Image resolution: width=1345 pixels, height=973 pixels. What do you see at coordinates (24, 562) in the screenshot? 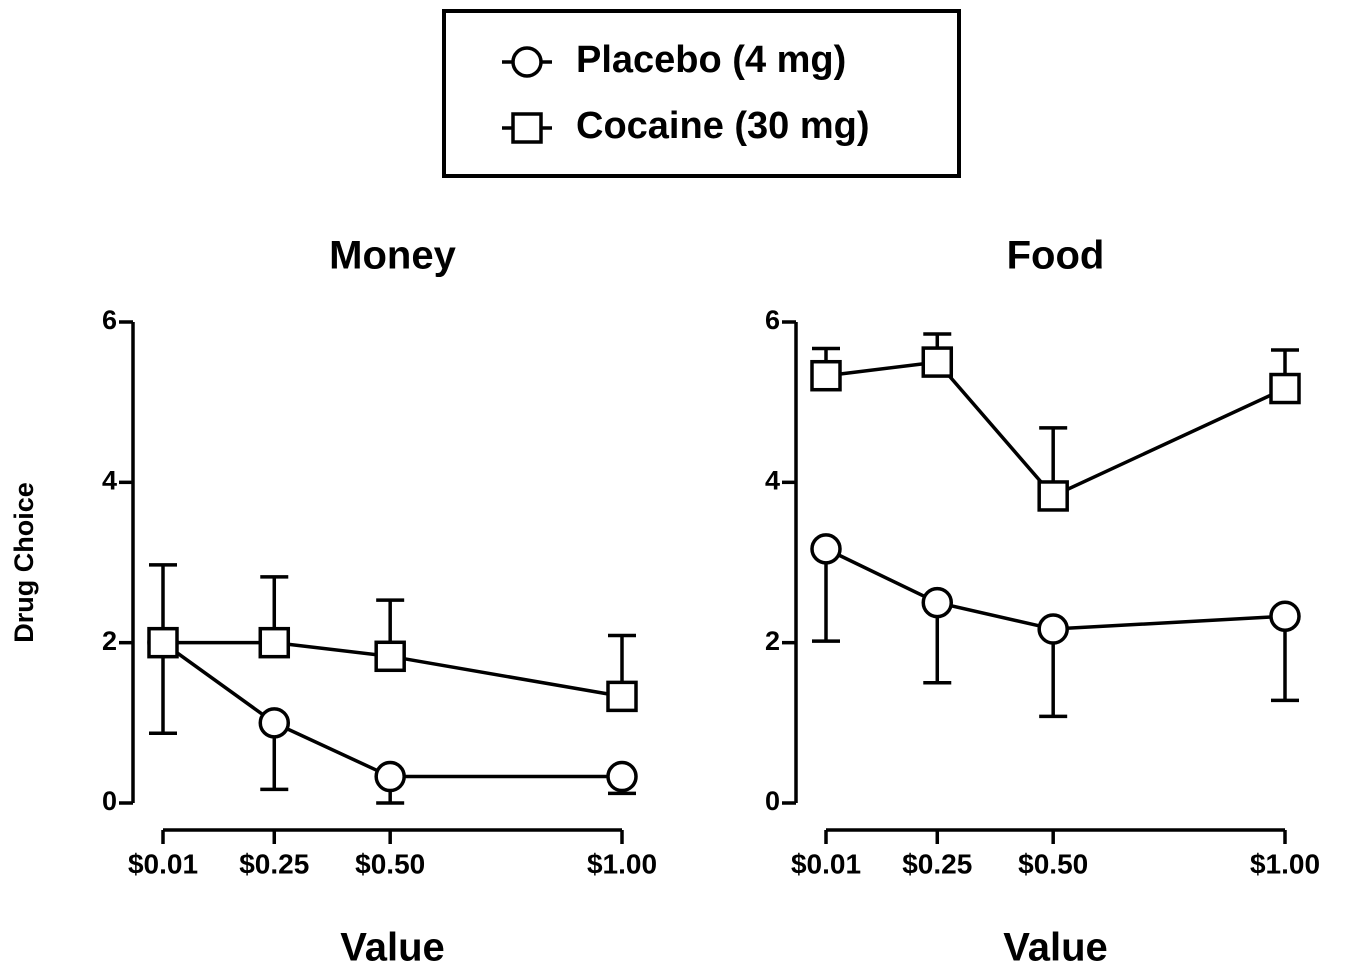
I see `y-axis-label: Drug Choice` at bounding box center [24, 562].